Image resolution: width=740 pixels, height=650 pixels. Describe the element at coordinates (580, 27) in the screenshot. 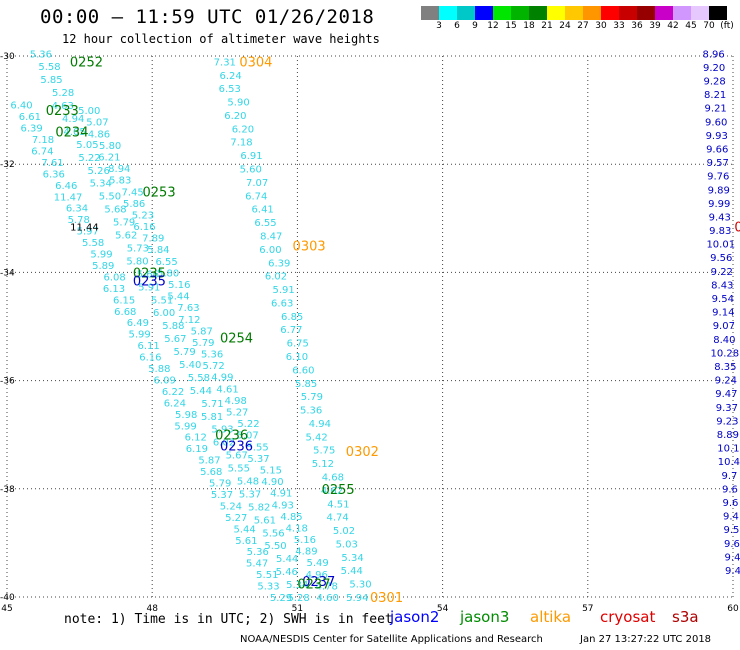

I see `color-scale-labels: 3 6 9 12 15 18 21 24 27 30 33 36 39 42 45 70 (ft)` at that location.